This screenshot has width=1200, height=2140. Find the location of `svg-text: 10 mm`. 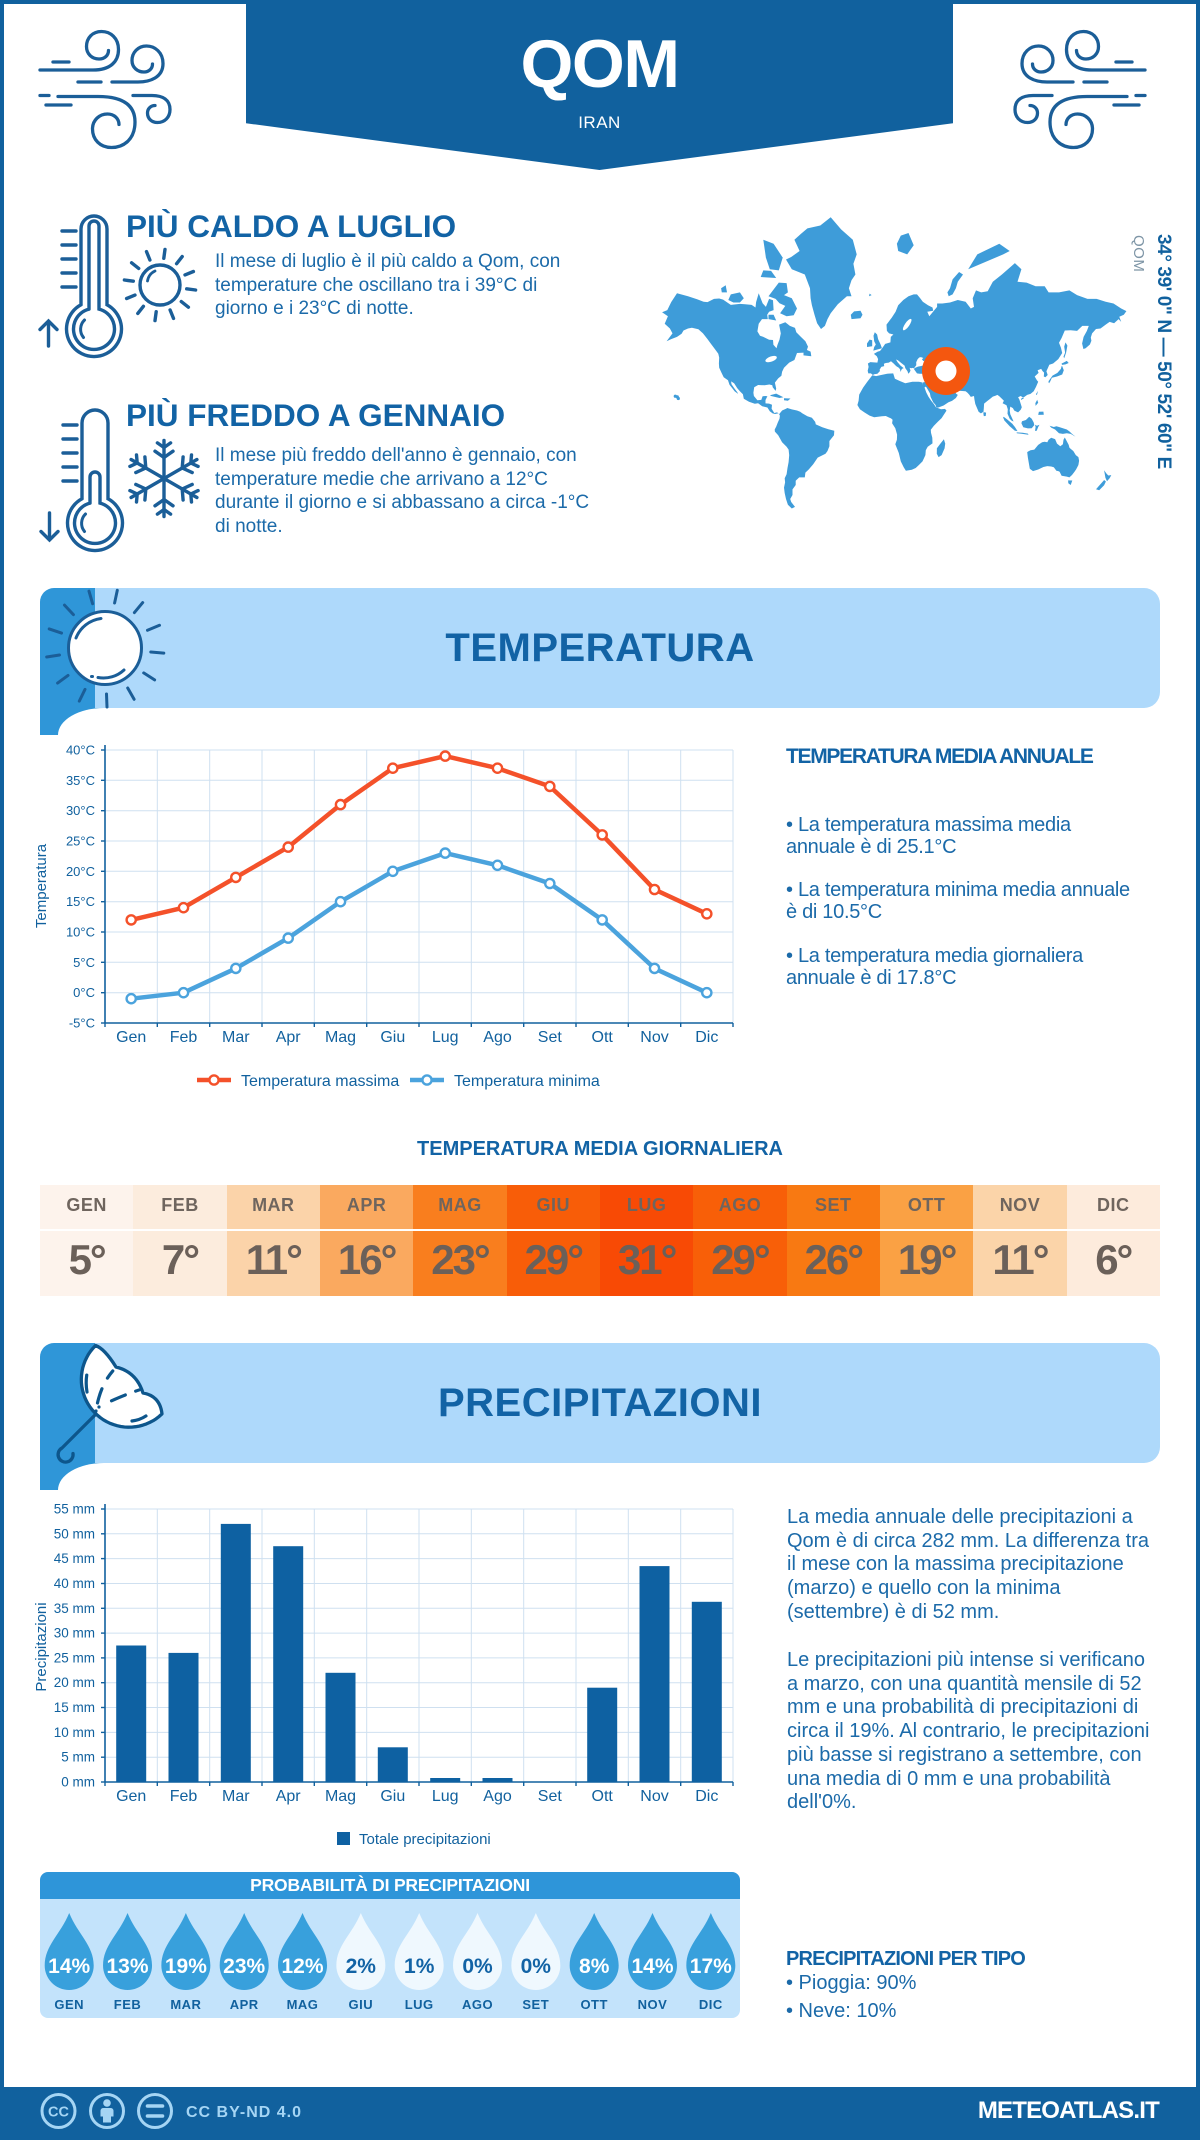

svg-text: 10 mm is located at coordinates (74, 1732).